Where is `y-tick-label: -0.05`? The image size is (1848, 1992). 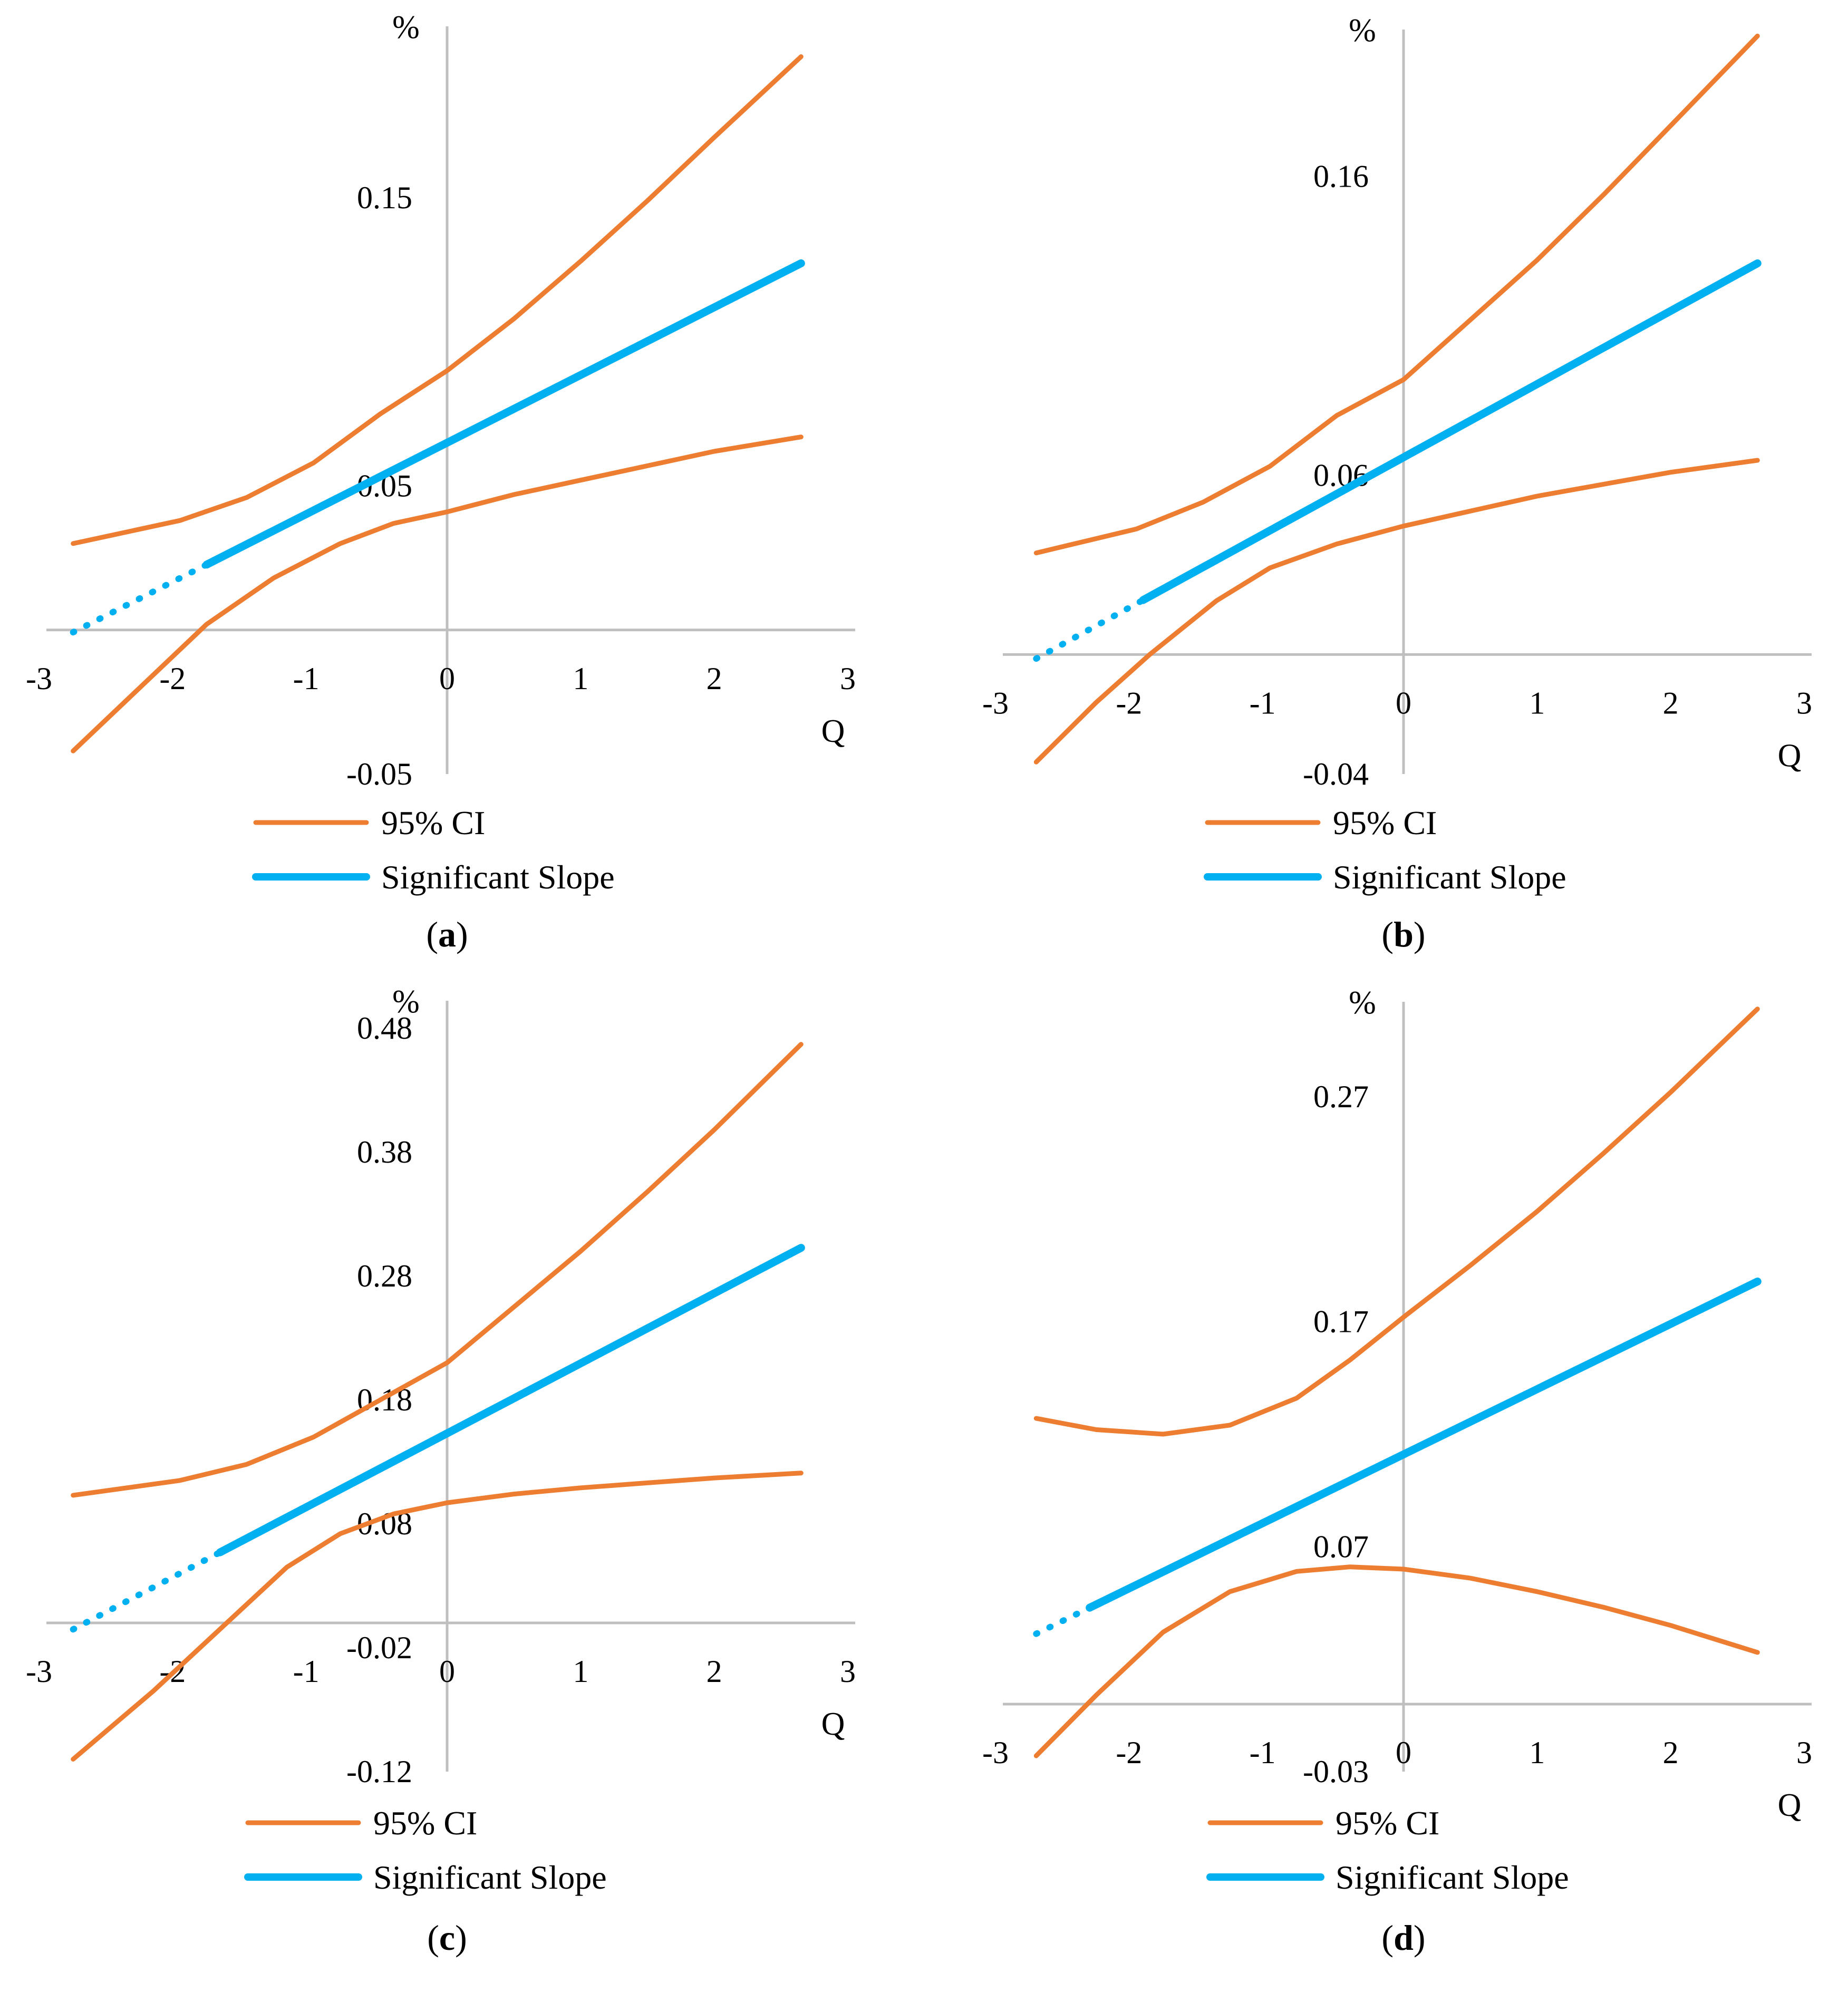
y-tick-label: -0.05 is located at coordinates (379, 774).